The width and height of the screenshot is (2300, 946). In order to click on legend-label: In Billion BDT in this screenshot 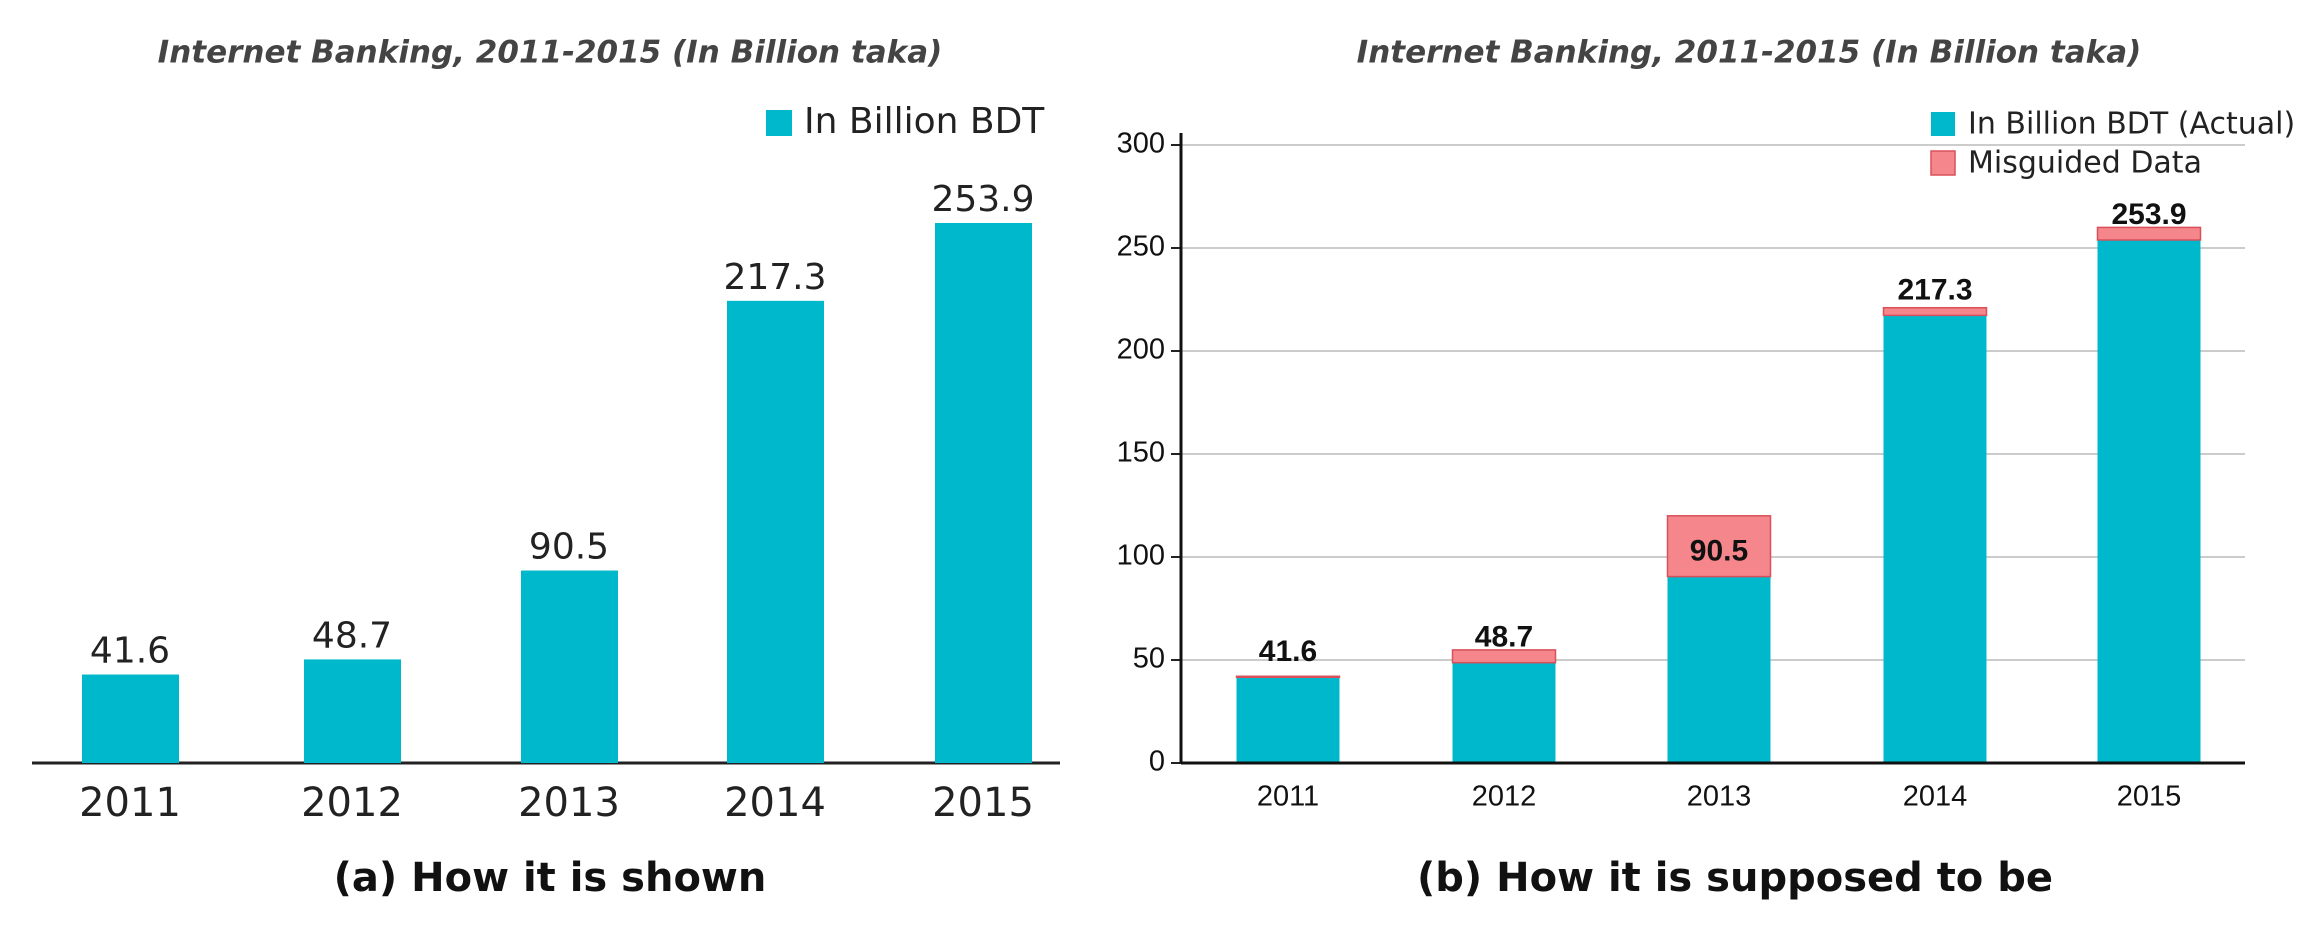, I will do `click(924, 121)`.